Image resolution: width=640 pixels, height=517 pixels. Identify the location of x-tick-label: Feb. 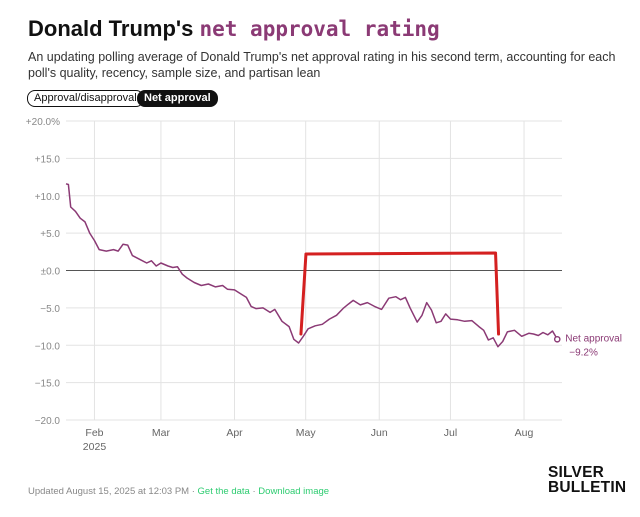
(94, 433).